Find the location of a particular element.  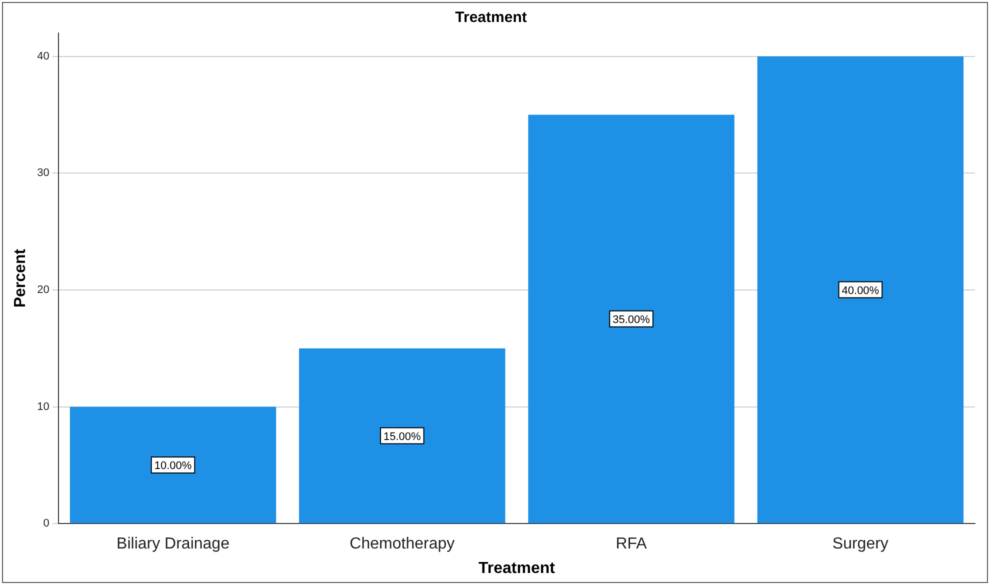

data-label: 40.00% is located at coordinates (861, 290).